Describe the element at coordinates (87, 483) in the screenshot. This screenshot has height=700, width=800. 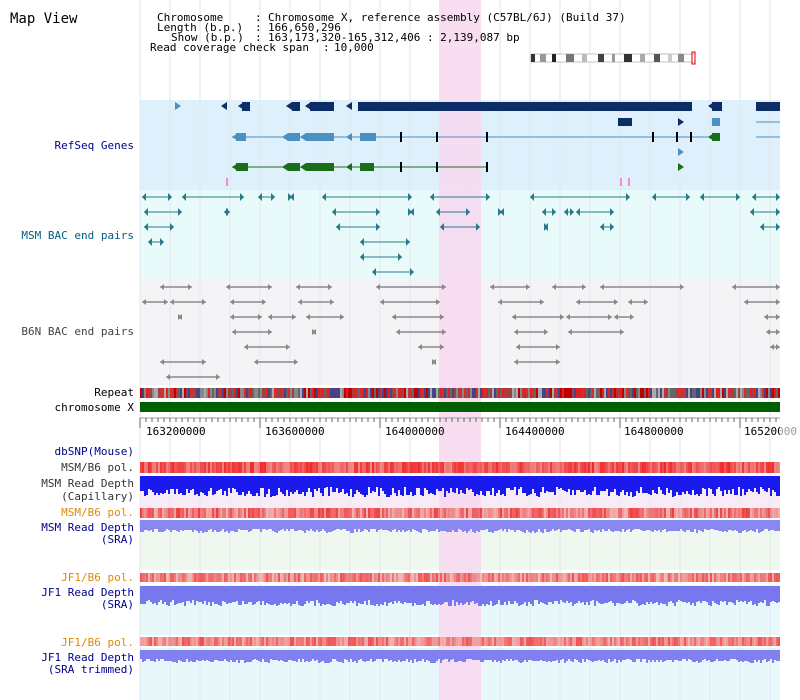
I see `label-msm-depth-cap-1: MSM Read Depth` at that location.